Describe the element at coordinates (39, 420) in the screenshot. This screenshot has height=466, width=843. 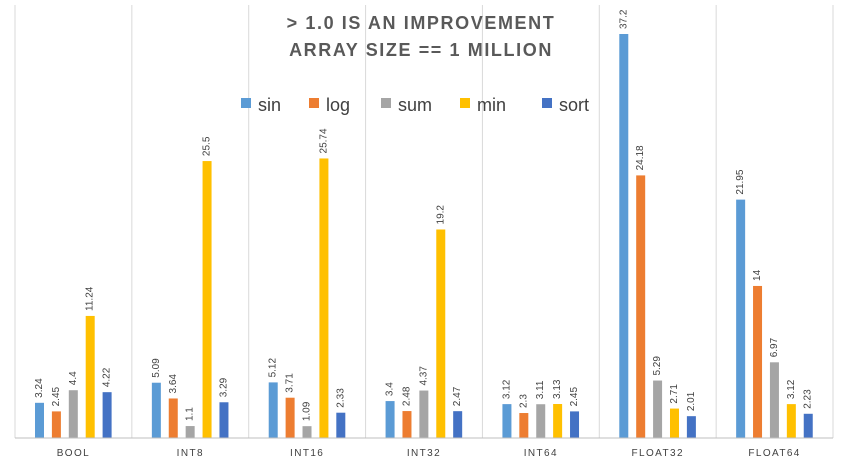
I see `bar-sin-bool` at that location.